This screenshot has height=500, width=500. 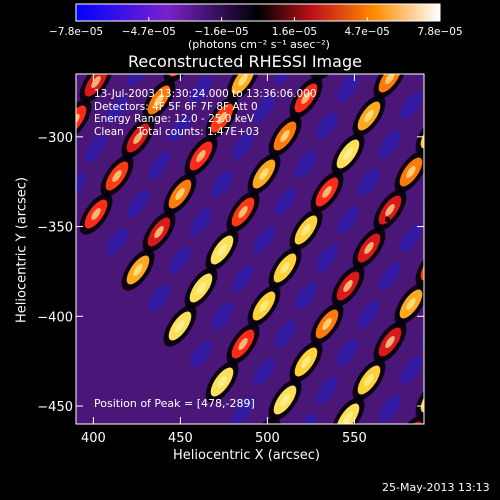 What do you see at coordinates (22, 250) in the screenshot?
I see `y-axis-label: Heliocentric Y (arcsec)` at bounding box center [22, 250].